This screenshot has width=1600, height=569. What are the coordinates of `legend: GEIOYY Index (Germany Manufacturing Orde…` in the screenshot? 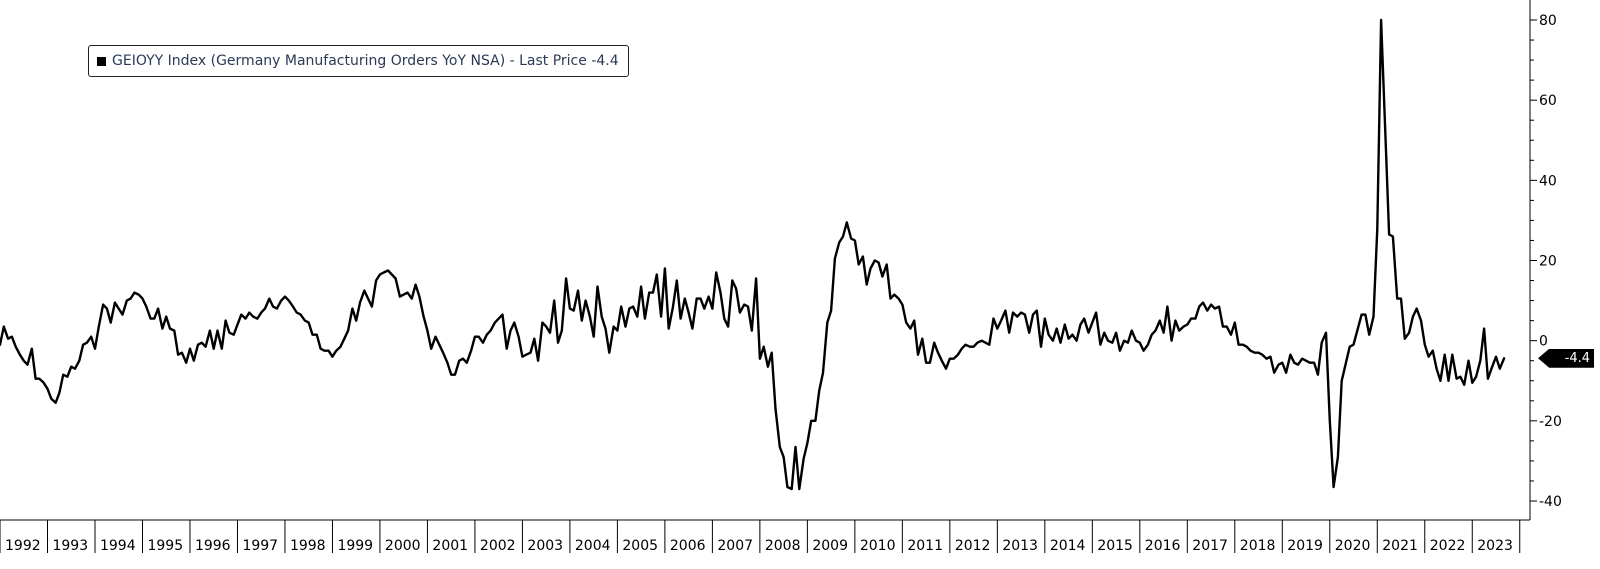 It's located at (358, 61).